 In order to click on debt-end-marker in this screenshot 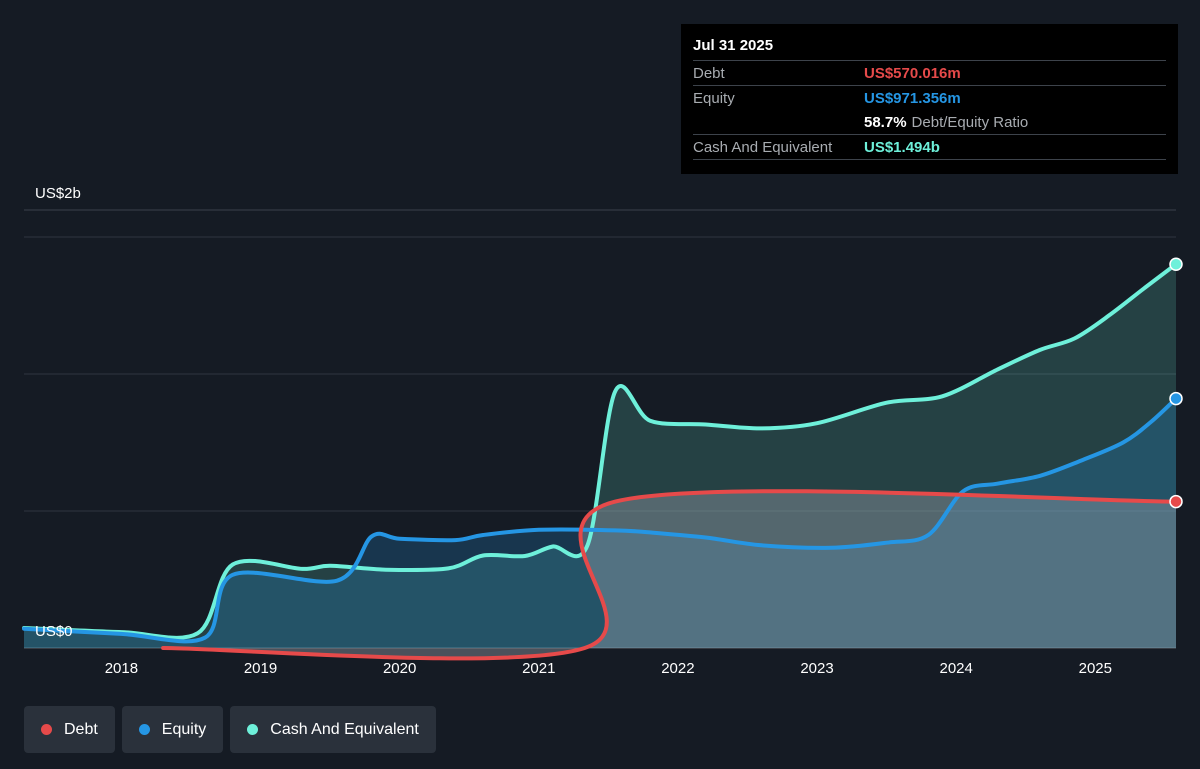, I will do `click(1176, 501)`.